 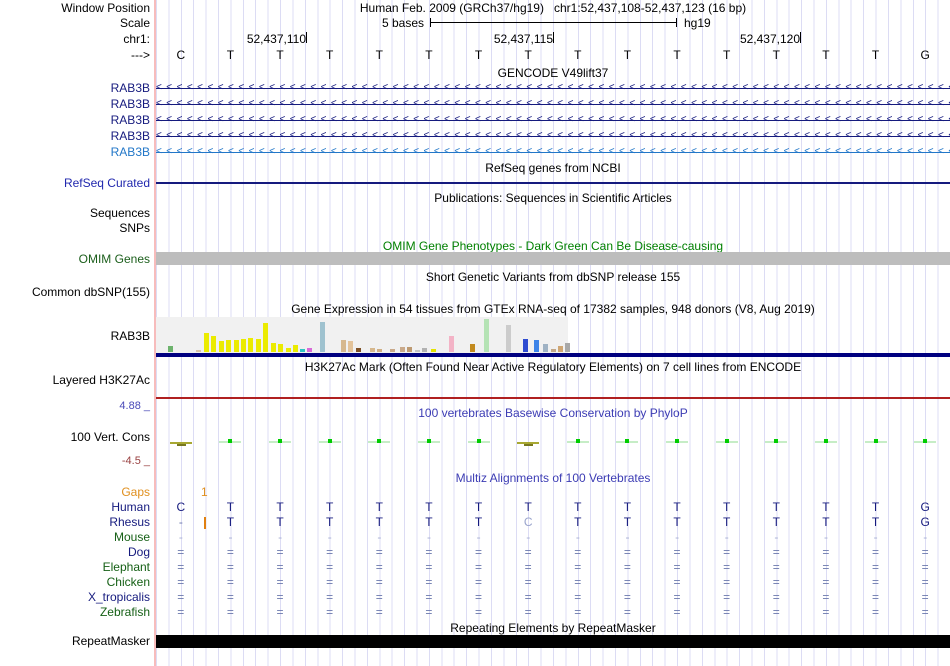 I want to click on multiz-species-label-x_tropicalis: X_tropicalis, so click(x=118, y=597).